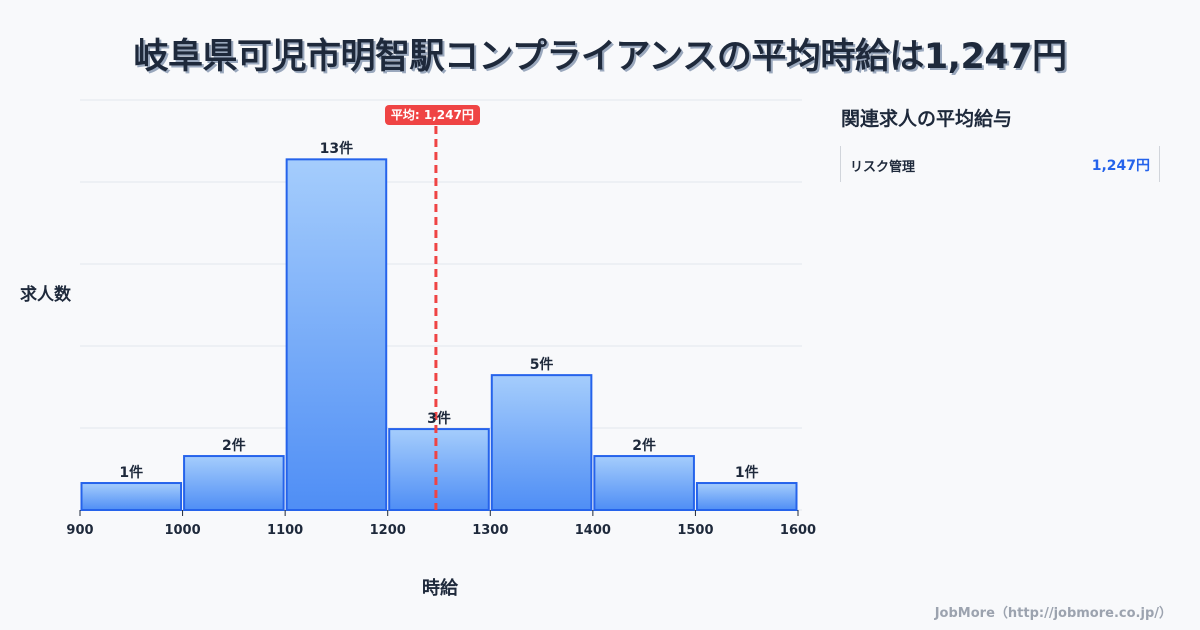  What do you see at coordinates (80, 530) in the screenshot?
I see `x-tick-label: 900` at bounding box center [80, 530].